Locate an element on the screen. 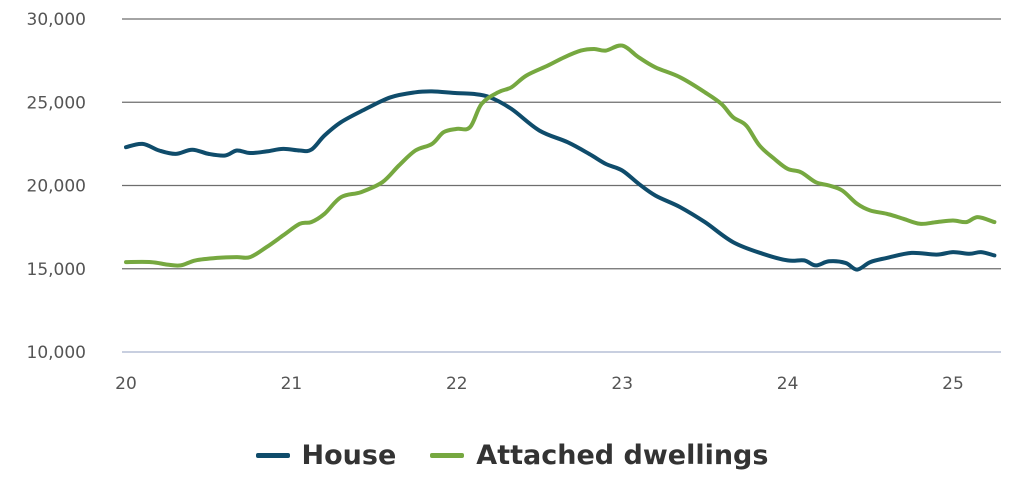 Image resolution: width=1024 pixels, height=501 pixels. x-tick-label: 20 is located at coordinates (126, 384).